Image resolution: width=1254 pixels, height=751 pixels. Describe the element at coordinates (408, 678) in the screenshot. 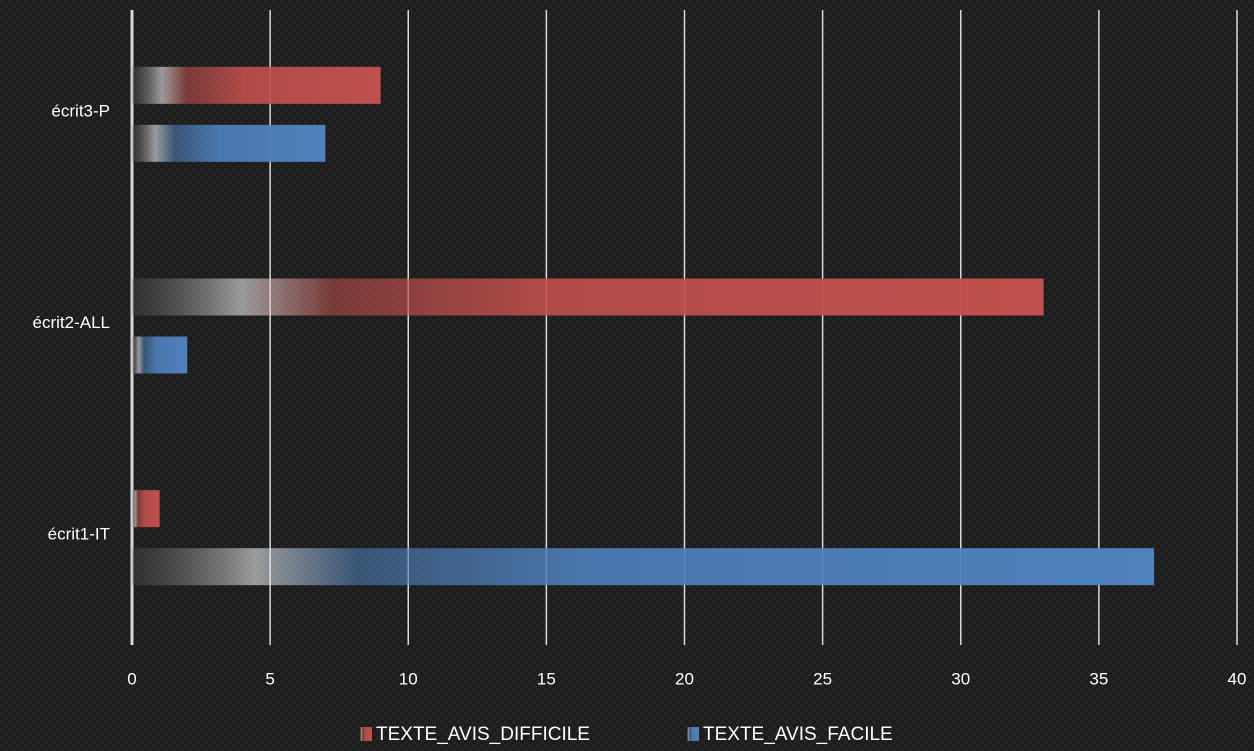

I see `x-tick-label: 10` at that location.